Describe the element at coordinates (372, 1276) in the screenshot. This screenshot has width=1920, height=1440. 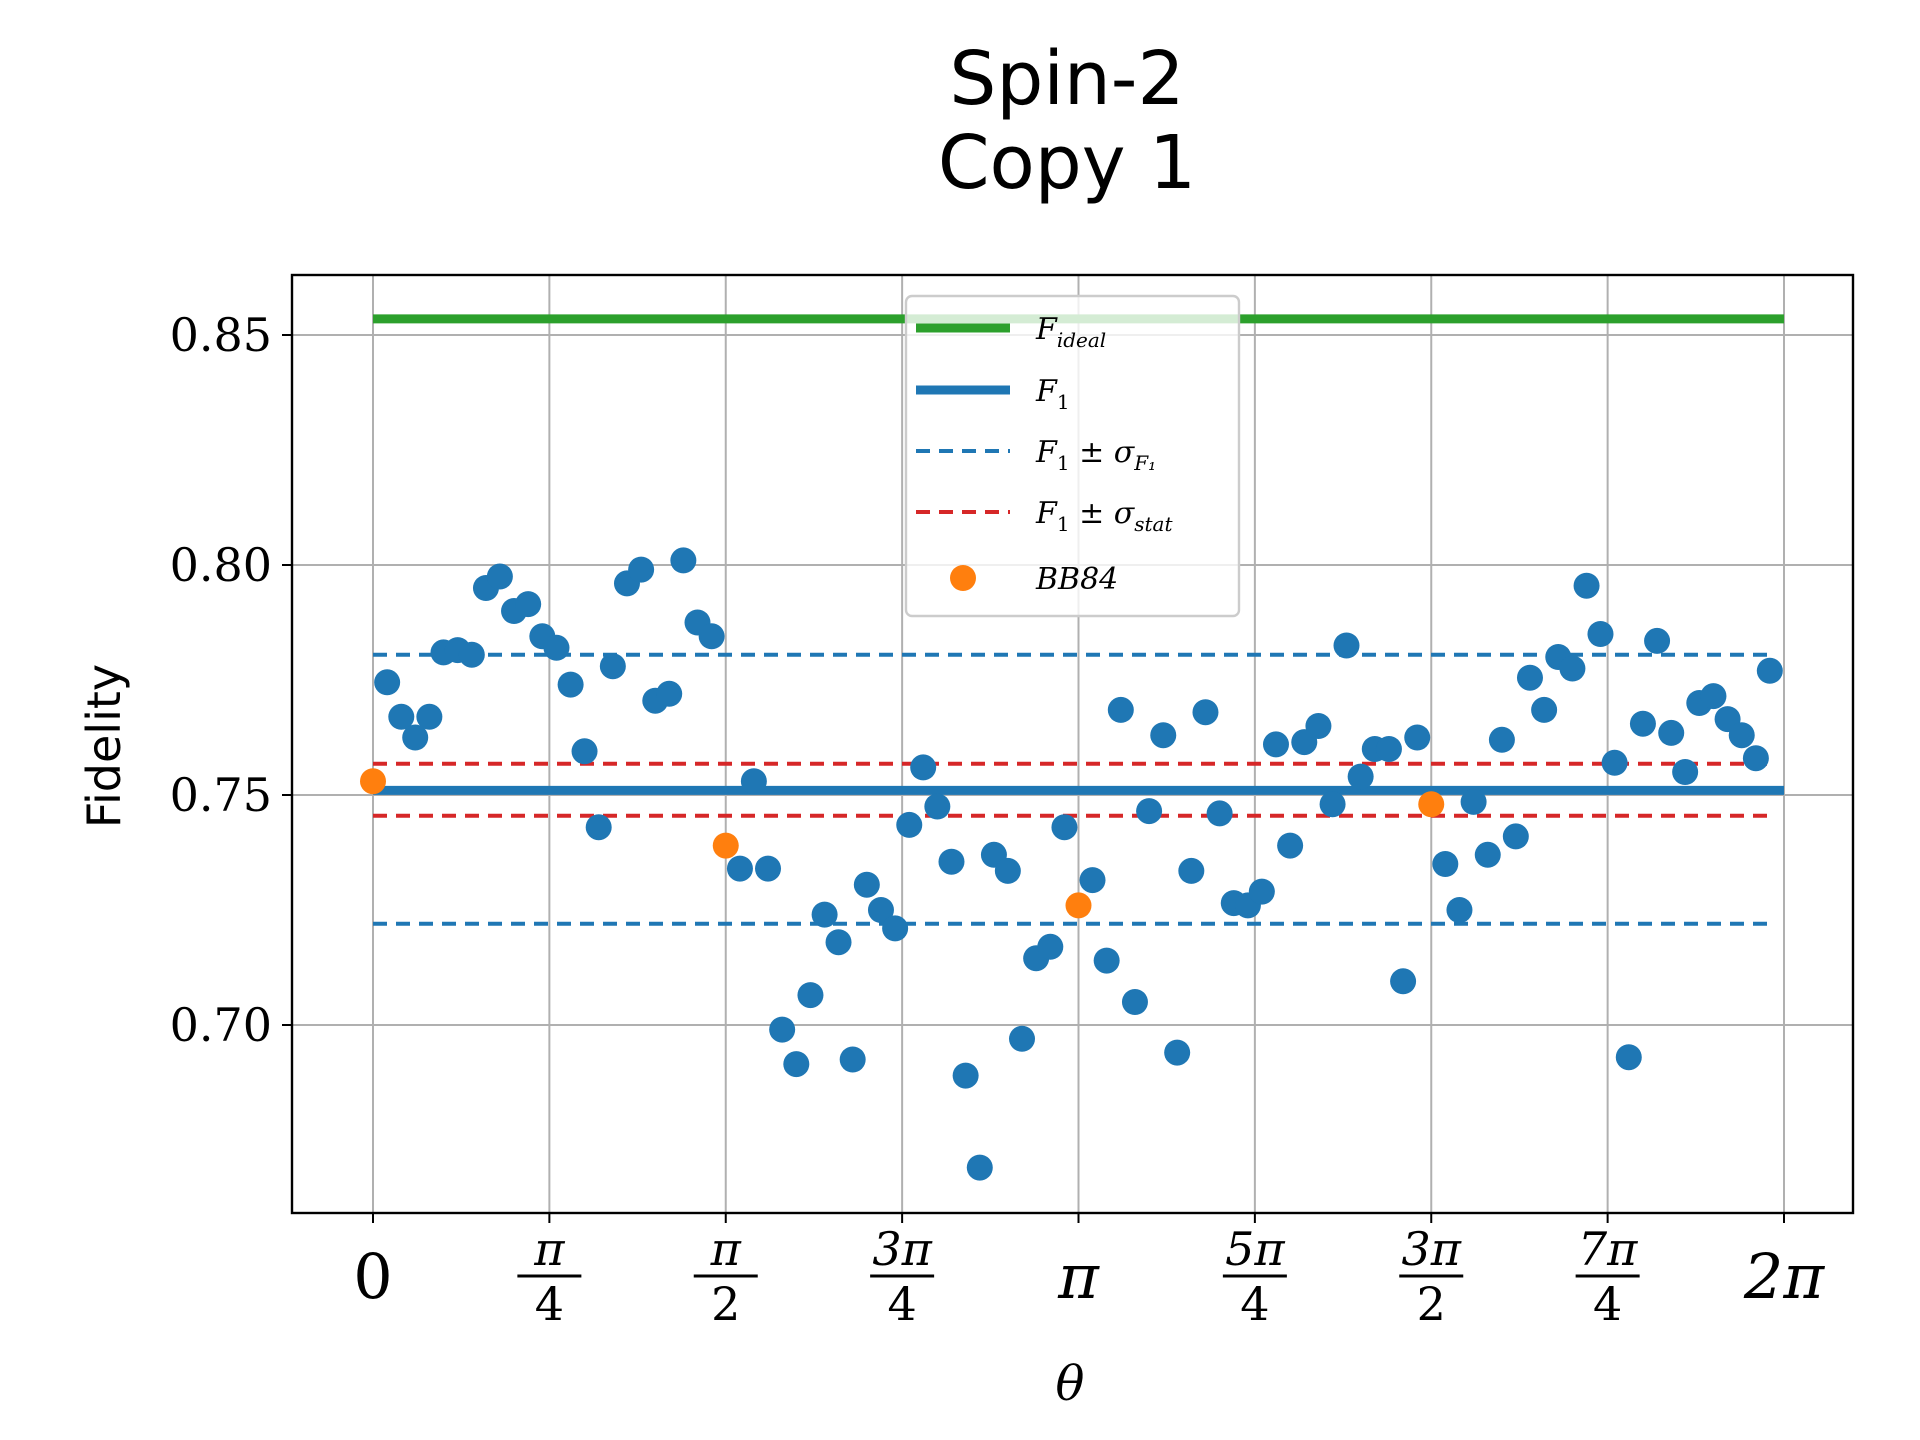
I see `x-tick-label: 0` at that location.